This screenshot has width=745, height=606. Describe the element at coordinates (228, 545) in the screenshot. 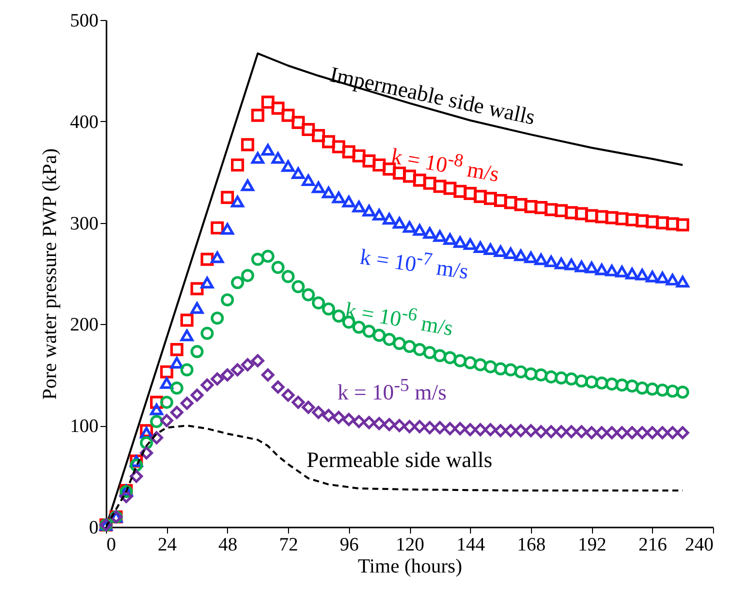

I see `x-tick-label: 48` at that location.